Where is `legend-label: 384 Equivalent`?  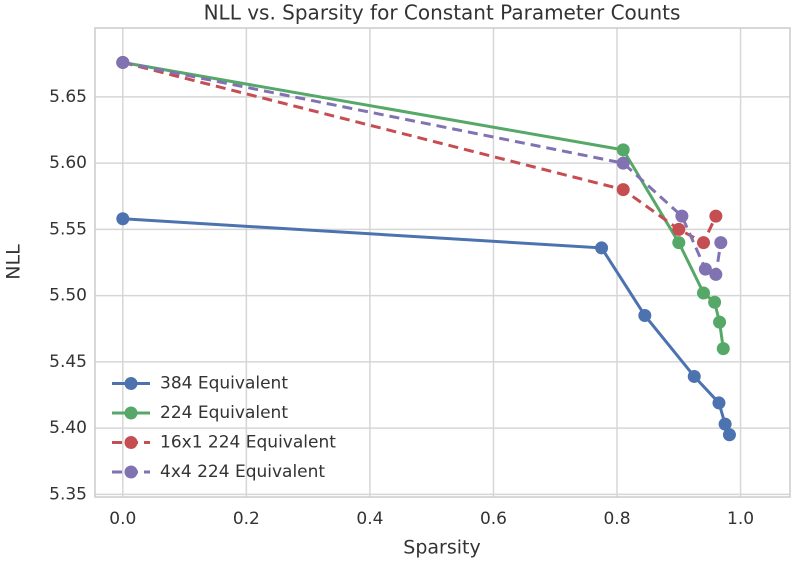 legend-label: 384 Equivalent is located at coordinates (224, 384).